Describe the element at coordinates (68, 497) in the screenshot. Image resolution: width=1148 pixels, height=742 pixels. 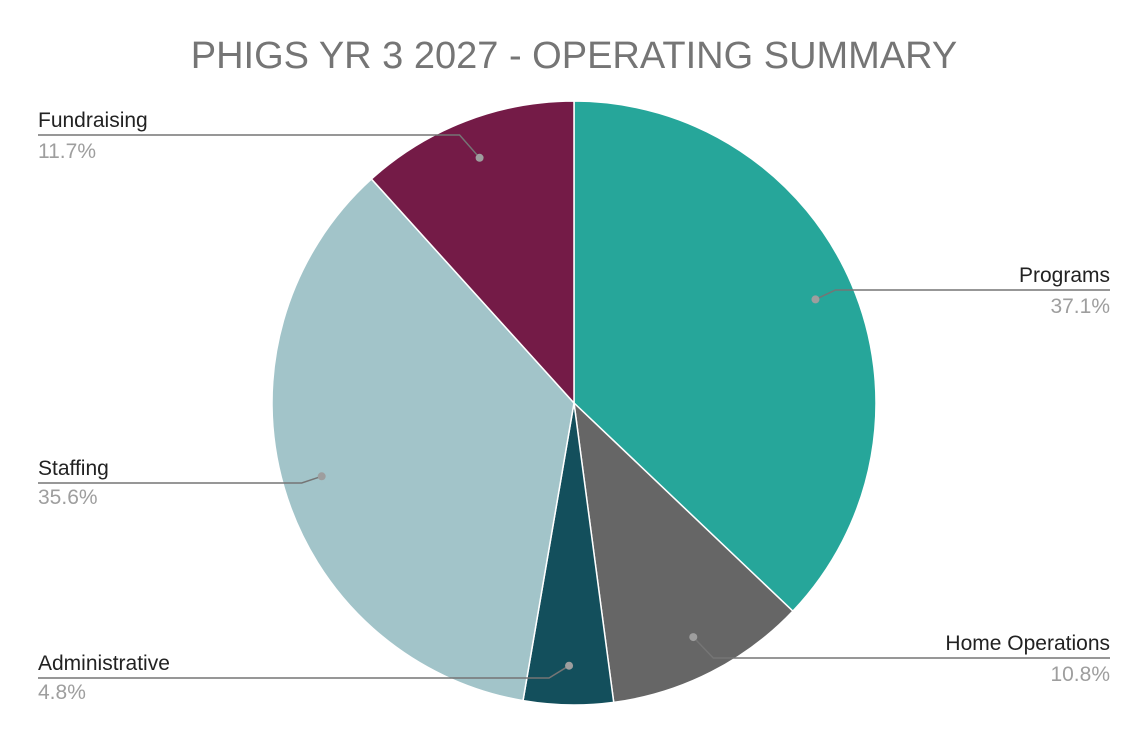
I see `slice-percent-label: 35.6%` at that location.